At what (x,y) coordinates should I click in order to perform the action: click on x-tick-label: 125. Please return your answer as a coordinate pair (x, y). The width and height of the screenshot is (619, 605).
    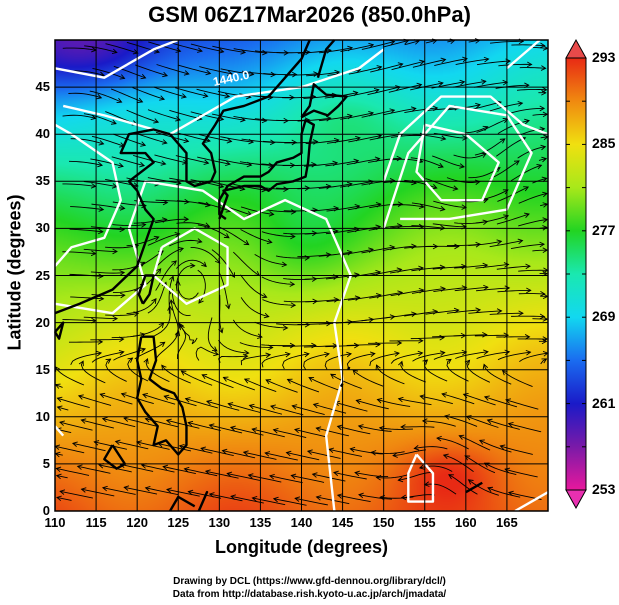
    Looking at the image, I should click on (178, 522).